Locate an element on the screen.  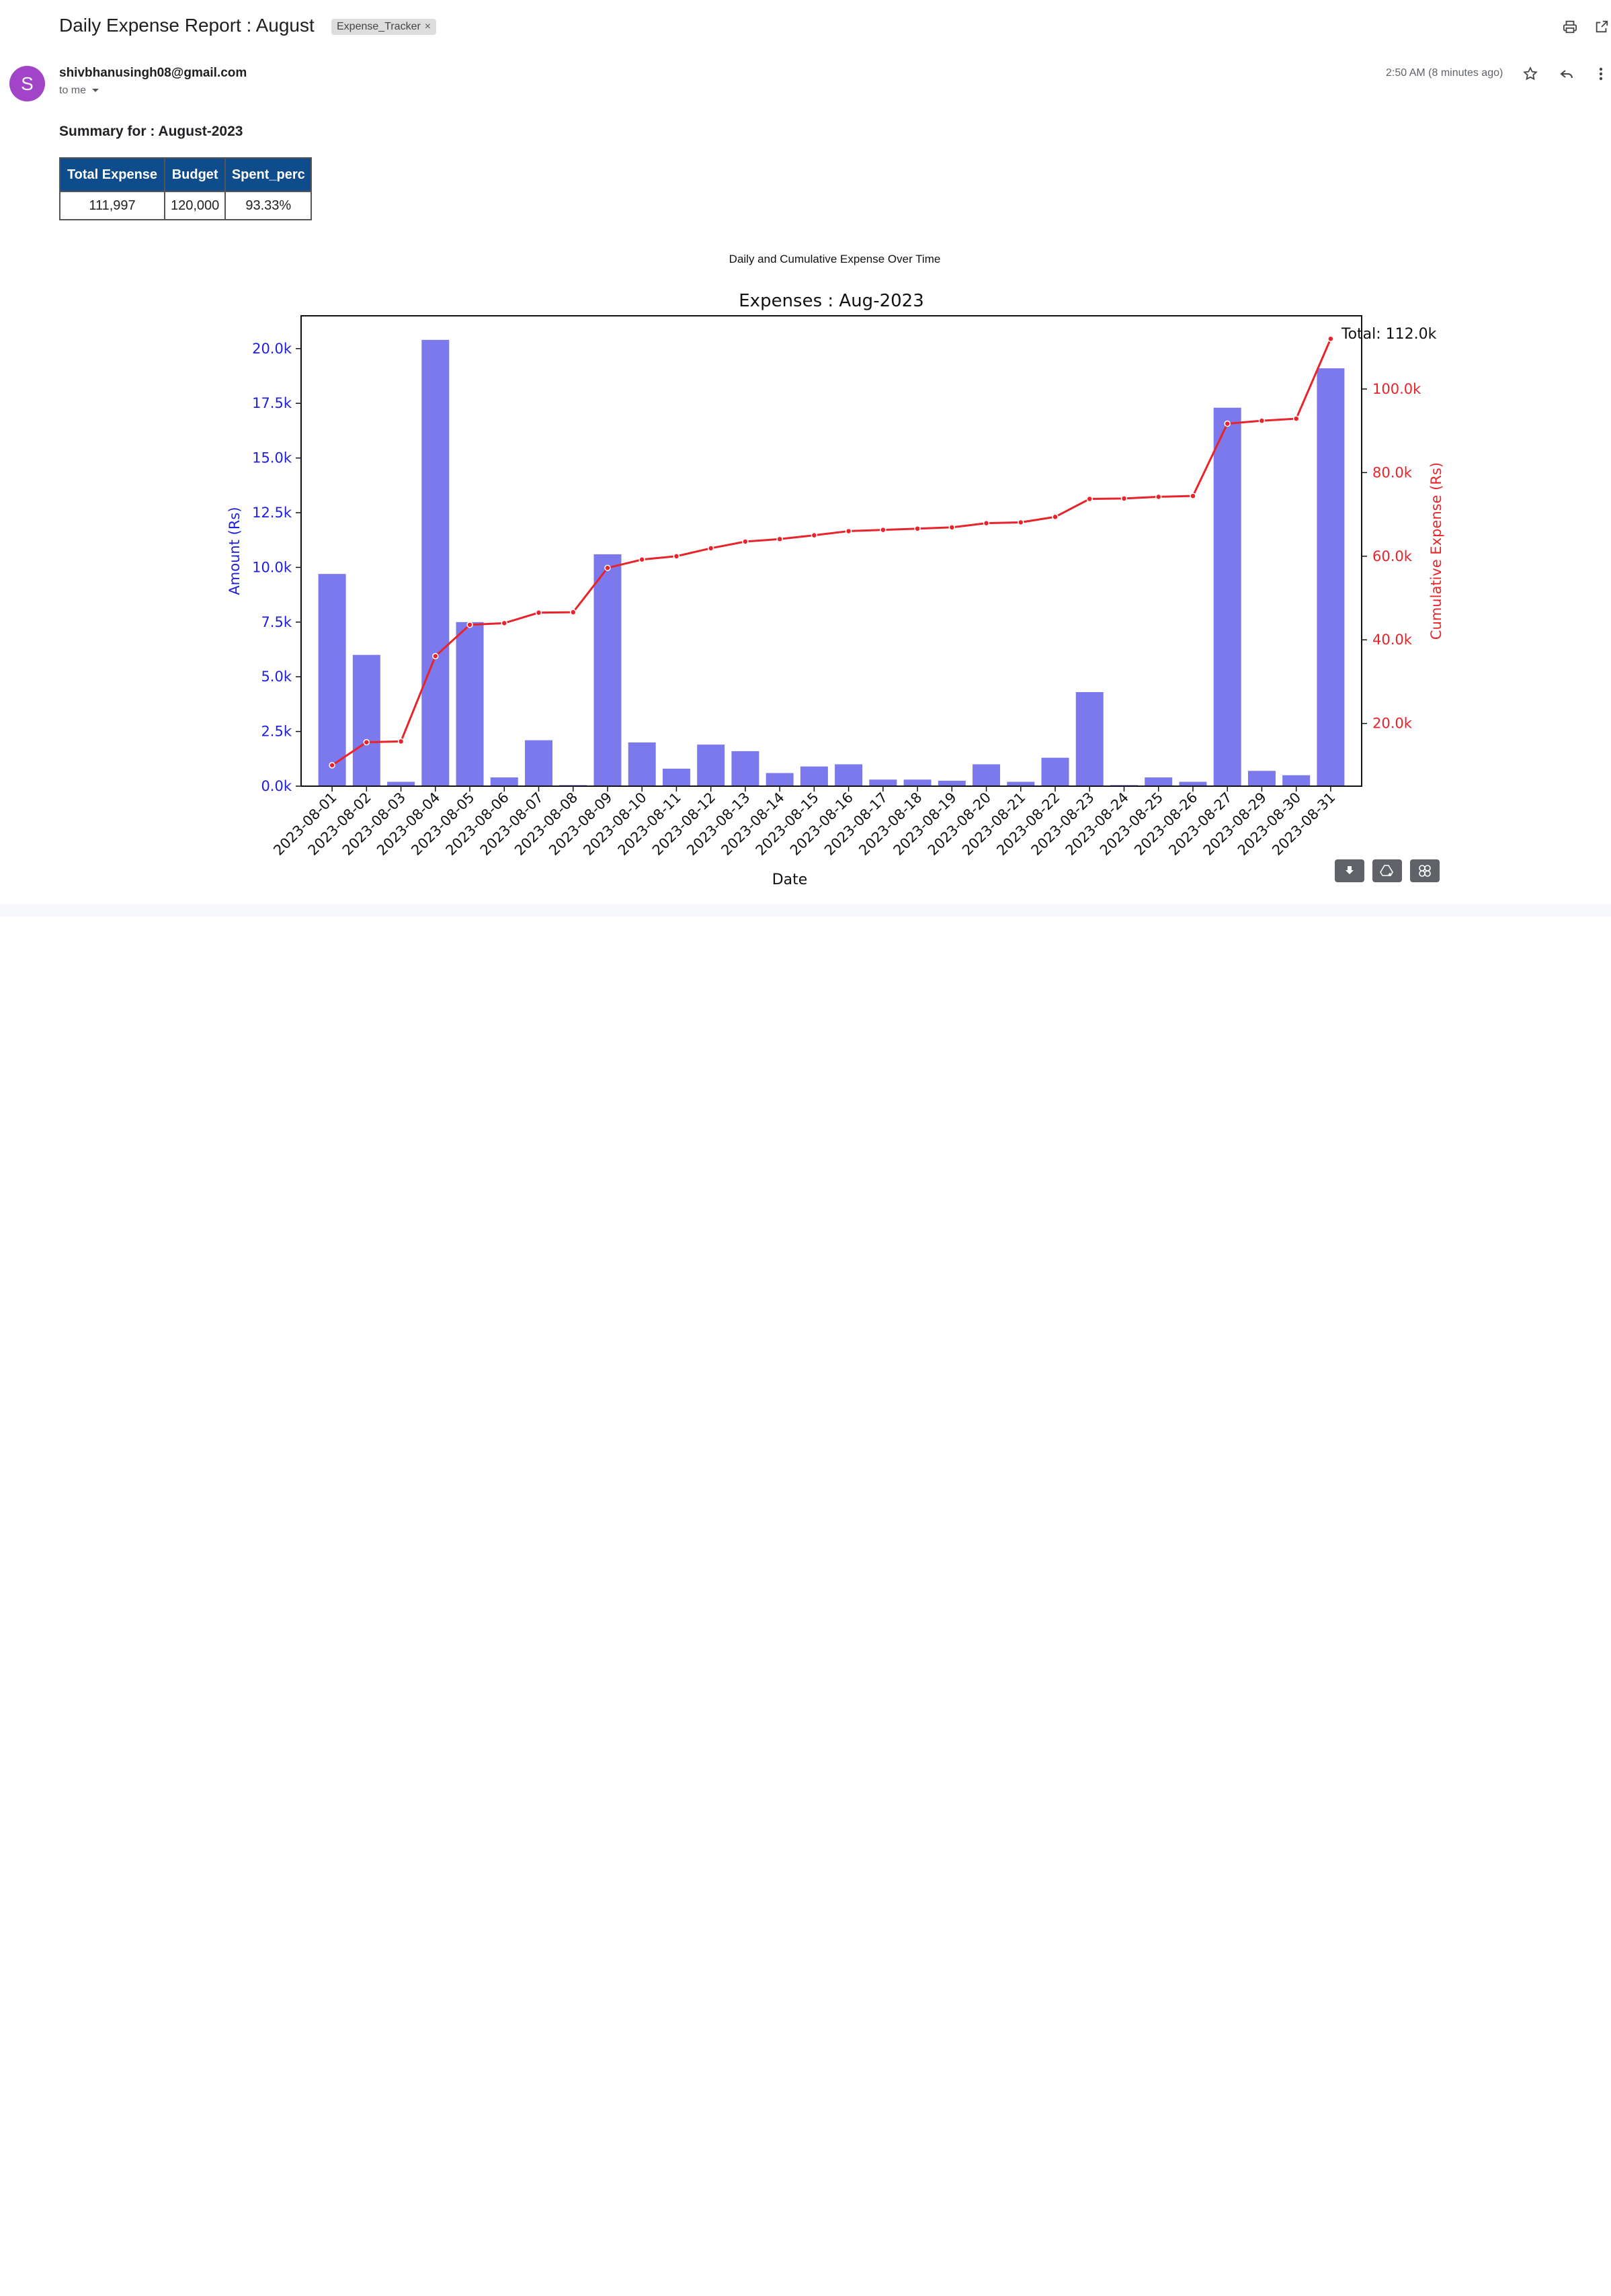
y-tick-label: 20.0k is located at coordinates (272, 349).